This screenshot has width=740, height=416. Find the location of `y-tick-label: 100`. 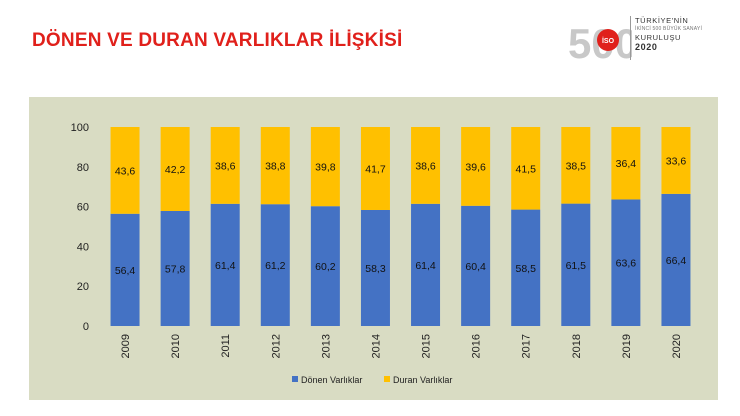

y-tick-label: 100 is located at coordinates (80, 128).